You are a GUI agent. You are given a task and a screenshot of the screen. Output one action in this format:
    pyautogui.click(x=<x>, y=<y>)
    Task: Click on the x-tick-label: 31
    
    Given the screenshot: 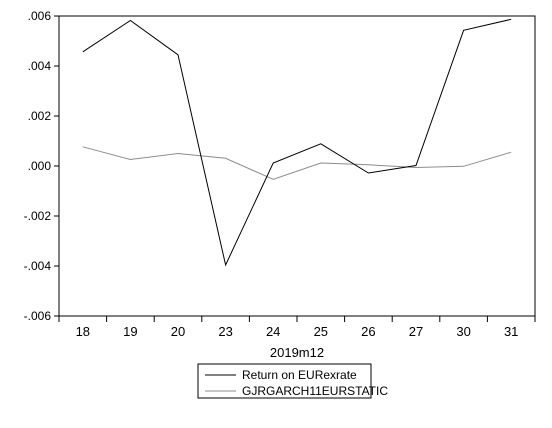 What is the action you would take?
    pyautogui.click(x=511, y=331)
    